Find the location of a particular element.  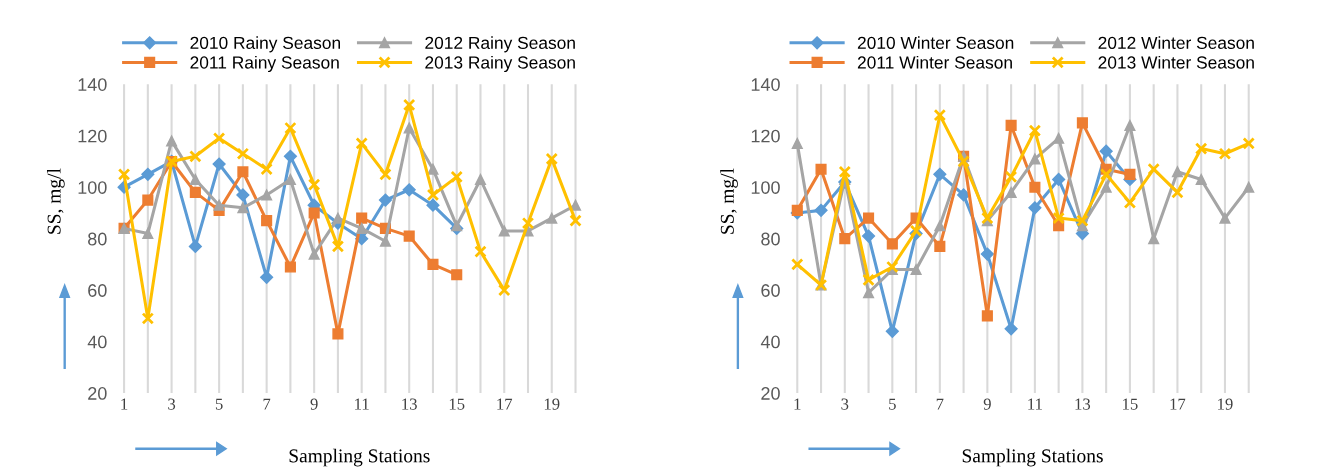

legend-label: 2012 Rainy Season is located at coordinates (500, 44).